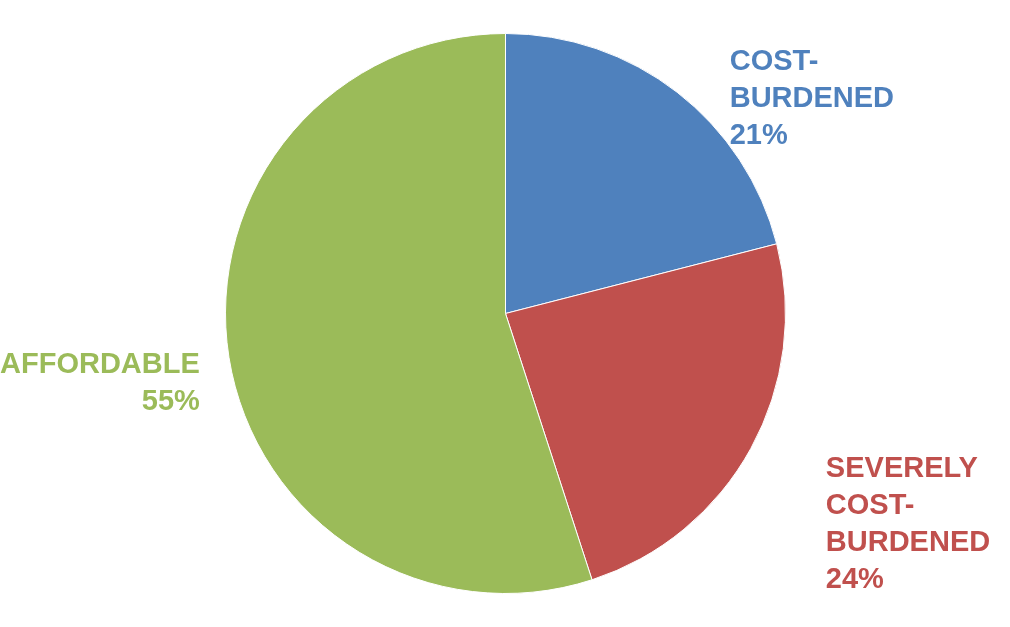  Describe the element at coordinates (758, 133) in the screenshot. I see `data-label: 21%` at that location.